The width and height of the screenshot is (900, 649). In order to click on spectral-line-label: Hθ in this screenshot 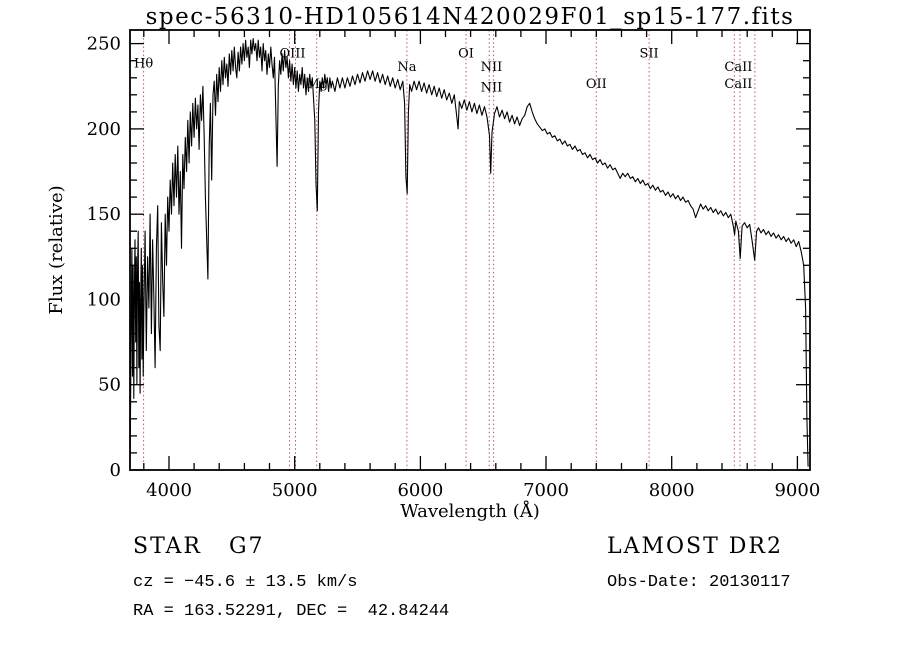, I will do `click(143, 64)`.